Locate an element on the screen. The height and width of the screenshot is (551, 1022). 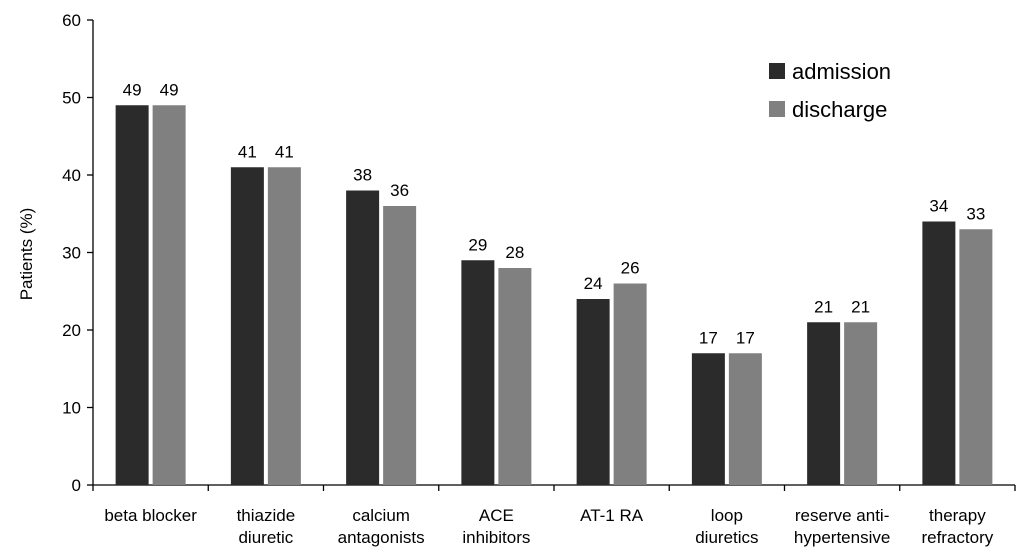
x-tick-label: loop diuretics is located at coordinates (726, 526).